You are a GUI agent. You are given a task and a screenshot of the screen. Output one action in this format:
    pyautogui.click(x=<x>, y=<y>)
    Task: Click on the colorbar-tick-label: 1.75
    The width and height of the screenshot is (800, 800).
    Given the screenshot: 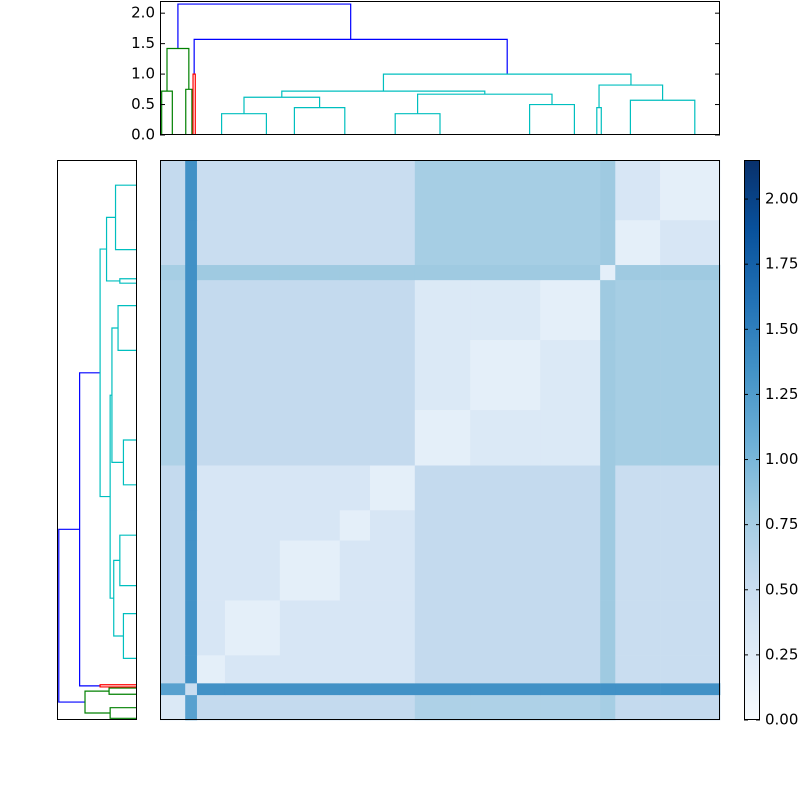 What is the action you would take?
    pyautogui.click(x=781, y=264)
    